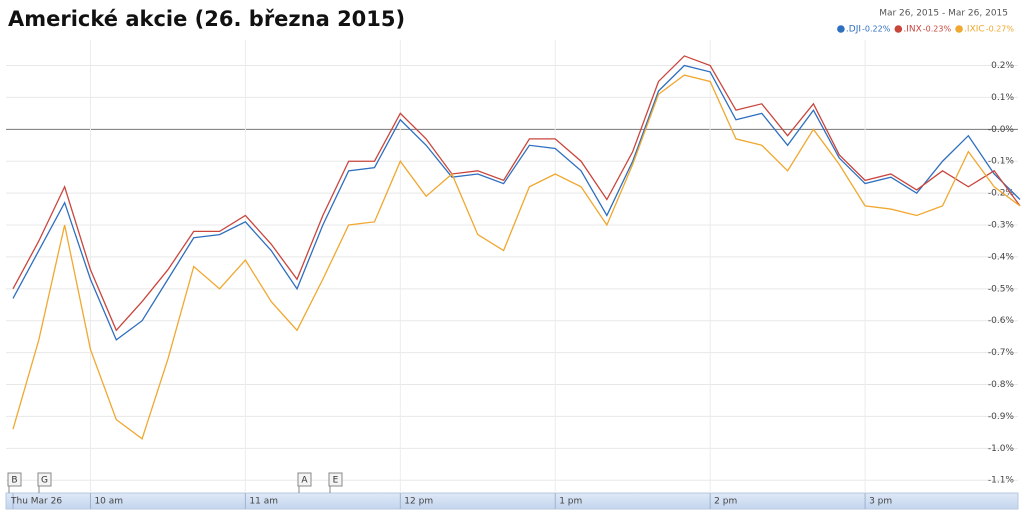  I want to click on x-tick-label: 2 pm, so click(725, 502).